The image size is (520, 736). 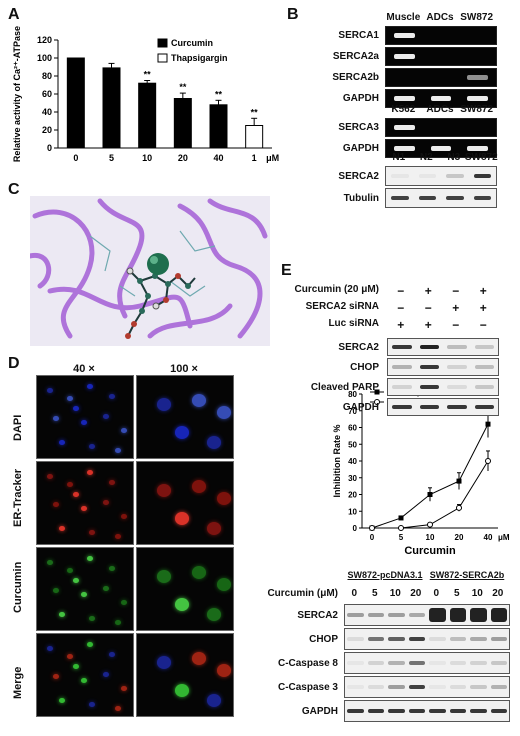 What do you see at coordinates (18, 587) in the screenshot?
I see `micro-row-label: Curcumin` at bounding box center [18, 587].